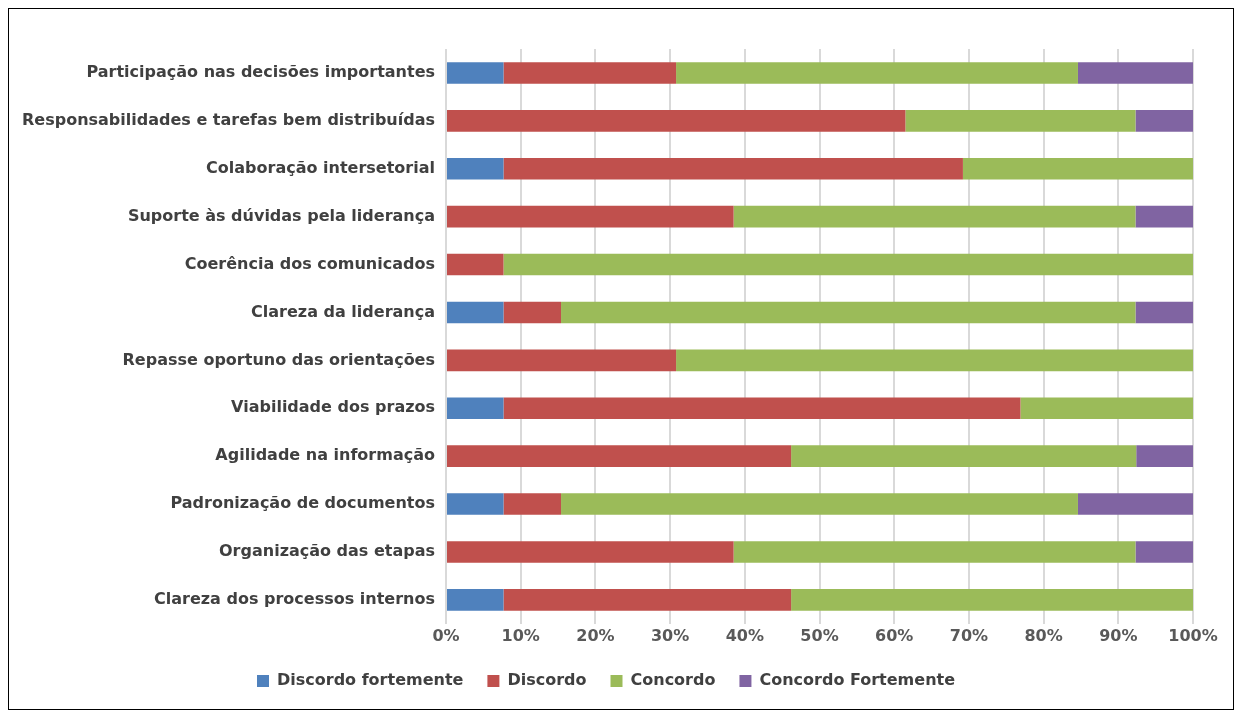  I want to click on y-tick-label: Organização das etapas, so click(327, 551).